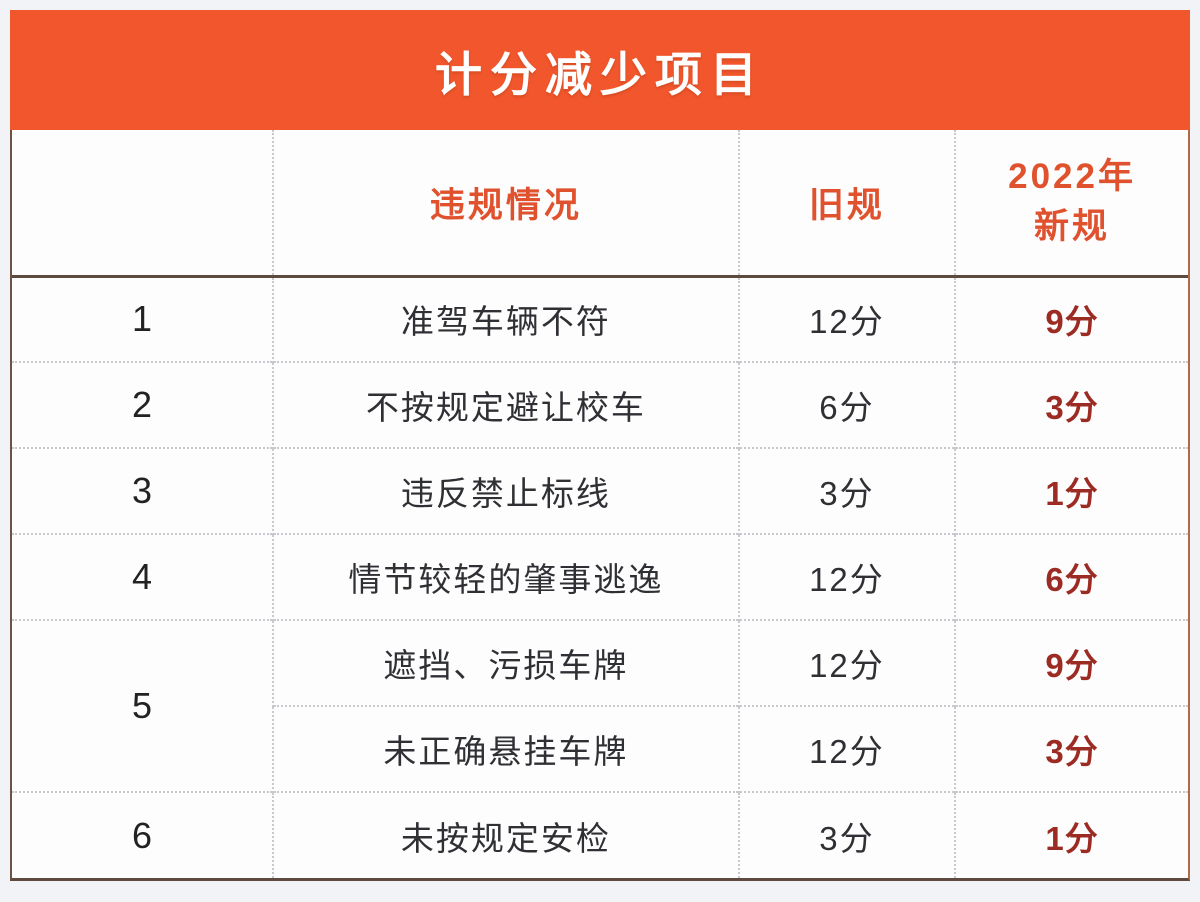 The height and width of the screenshot is (902, 1200). Describe the element at coordinates (1072, 176) in the screenshot. I see `header-new-rule-line1: 2022年` at that location.